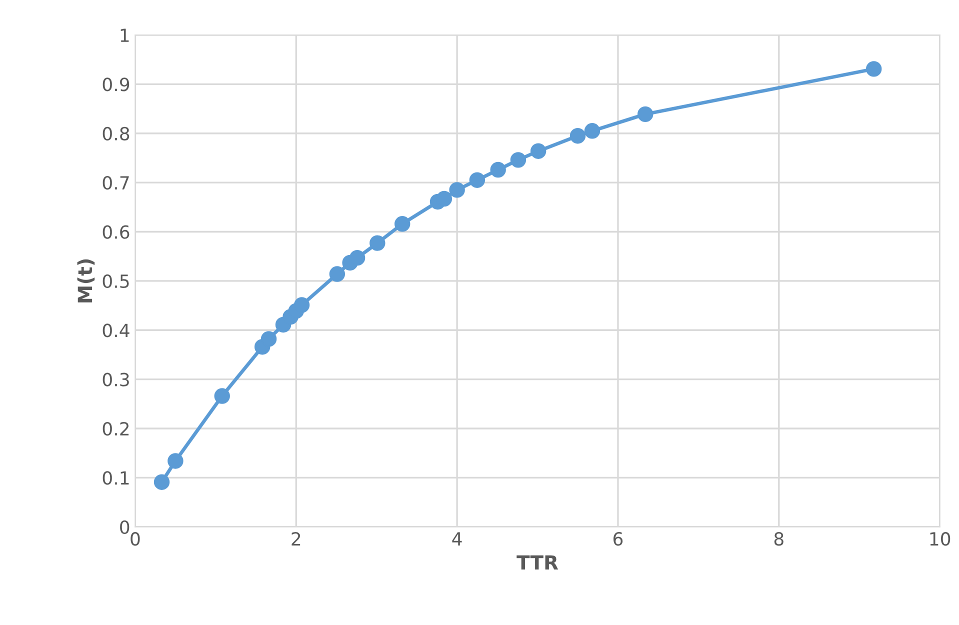  What do you see at coordinates (86, 280) in the screenshot?
I see `y-axis-title: M(t)` at bounding box center [86, 280].